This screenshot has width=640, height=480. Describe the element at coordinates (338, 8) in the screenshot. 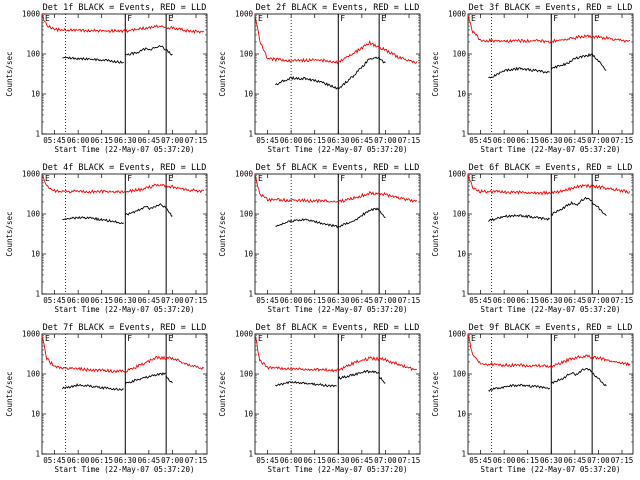

I see `panel-title: Det 2f BLACK = Events, RED = LLD` at that location.